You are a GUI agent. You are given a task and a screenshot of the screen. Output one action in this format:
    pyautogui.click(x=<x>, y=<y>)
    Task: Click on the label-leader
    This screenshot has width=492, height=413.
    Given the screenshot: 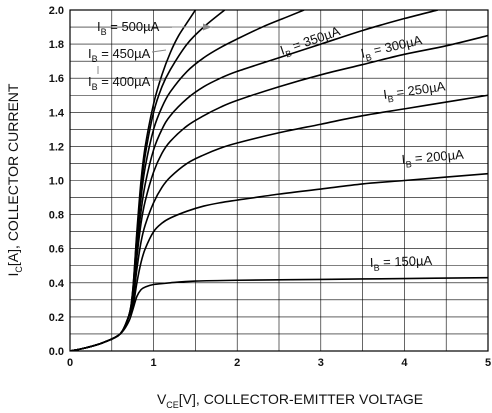 What is the action you would take?
    pyautogui.click(x=159, y=51)
    